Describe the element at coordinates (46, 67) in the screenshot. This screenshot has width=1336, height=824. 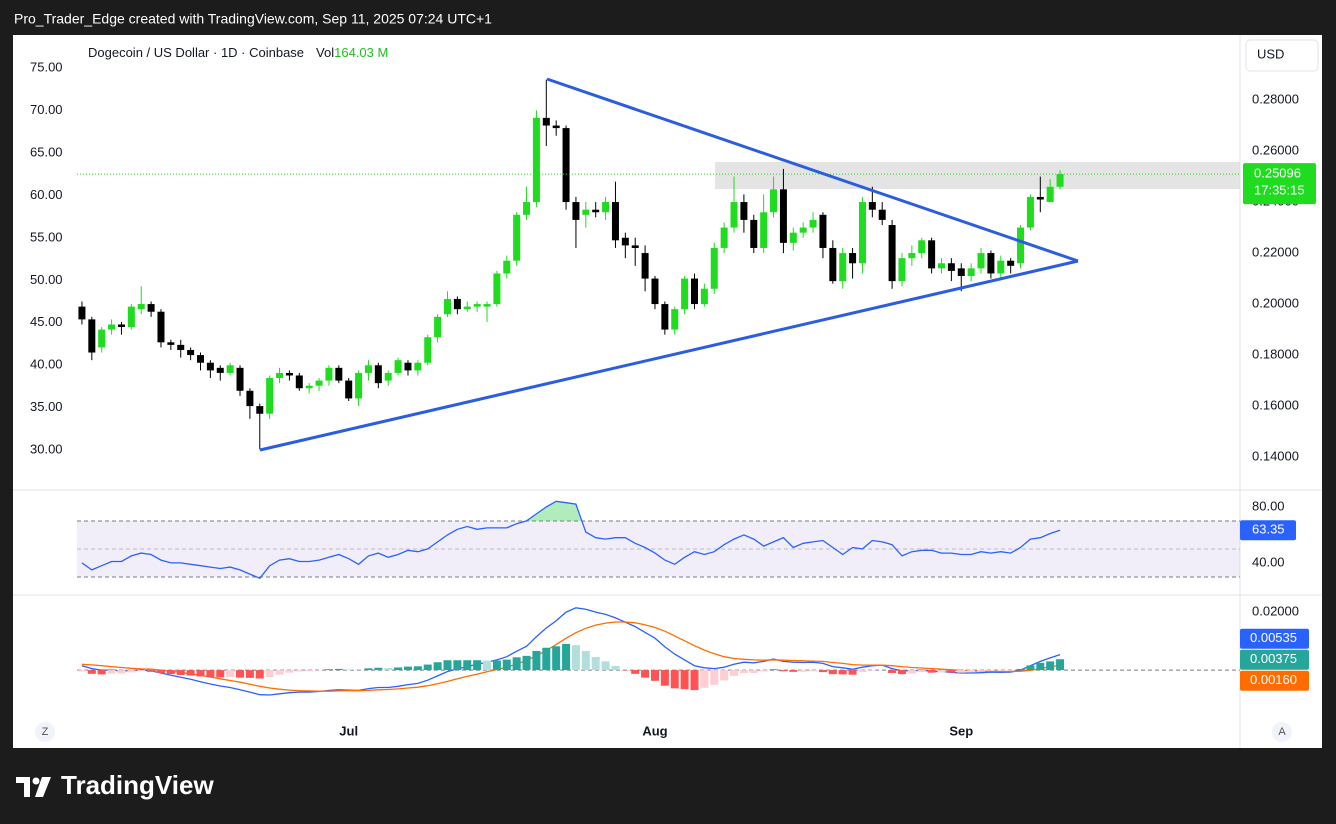
I see `y-tick-label: 75.00` at that location.